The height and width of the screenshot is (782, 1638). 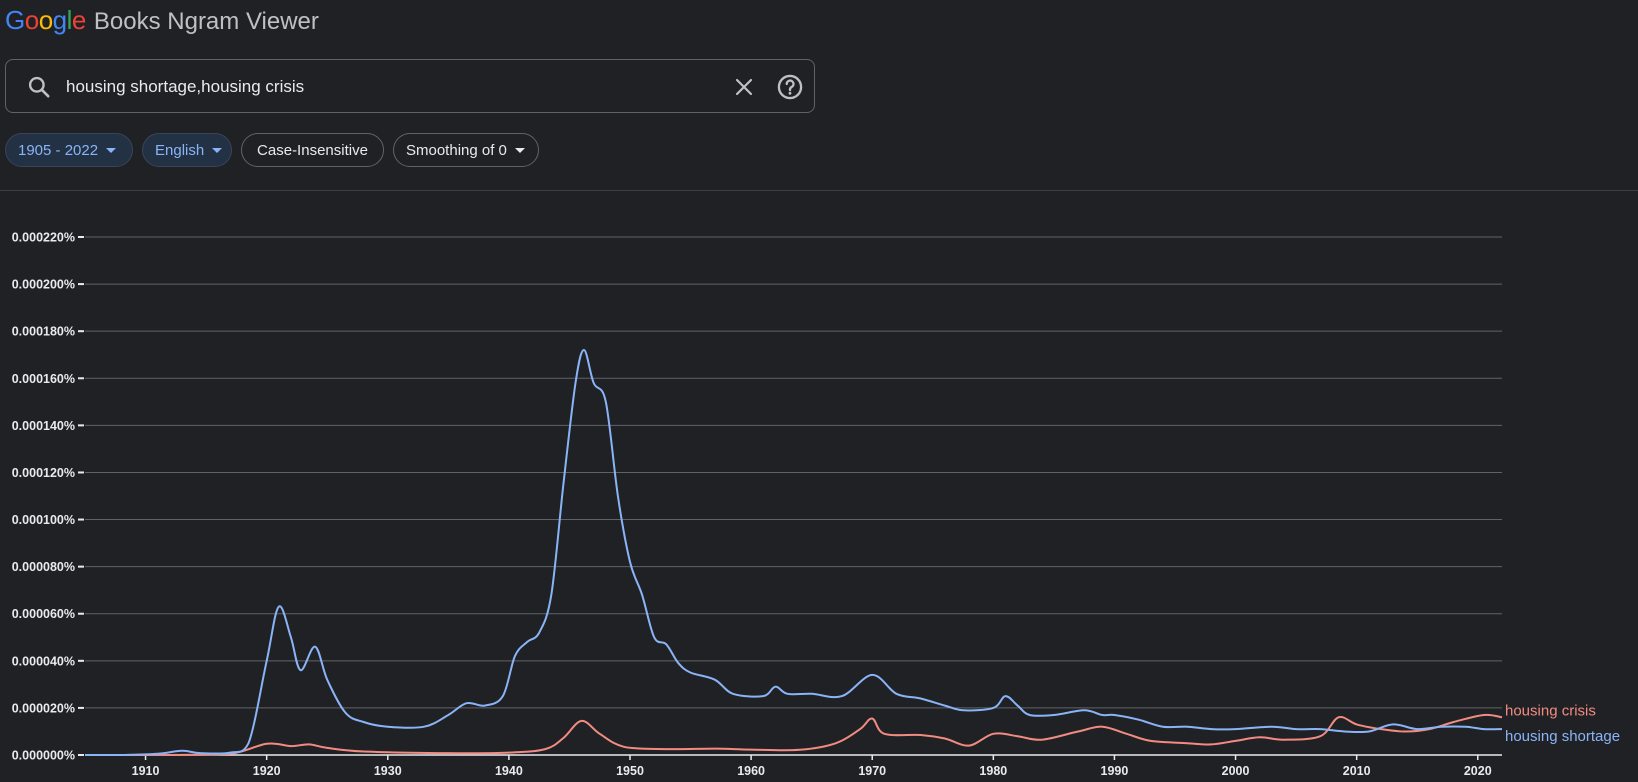 What do you see at coordinates (206, 21) in the screenshot?
I see `product-name: Books Ngram Viewer` at bounding box center [206, 21].